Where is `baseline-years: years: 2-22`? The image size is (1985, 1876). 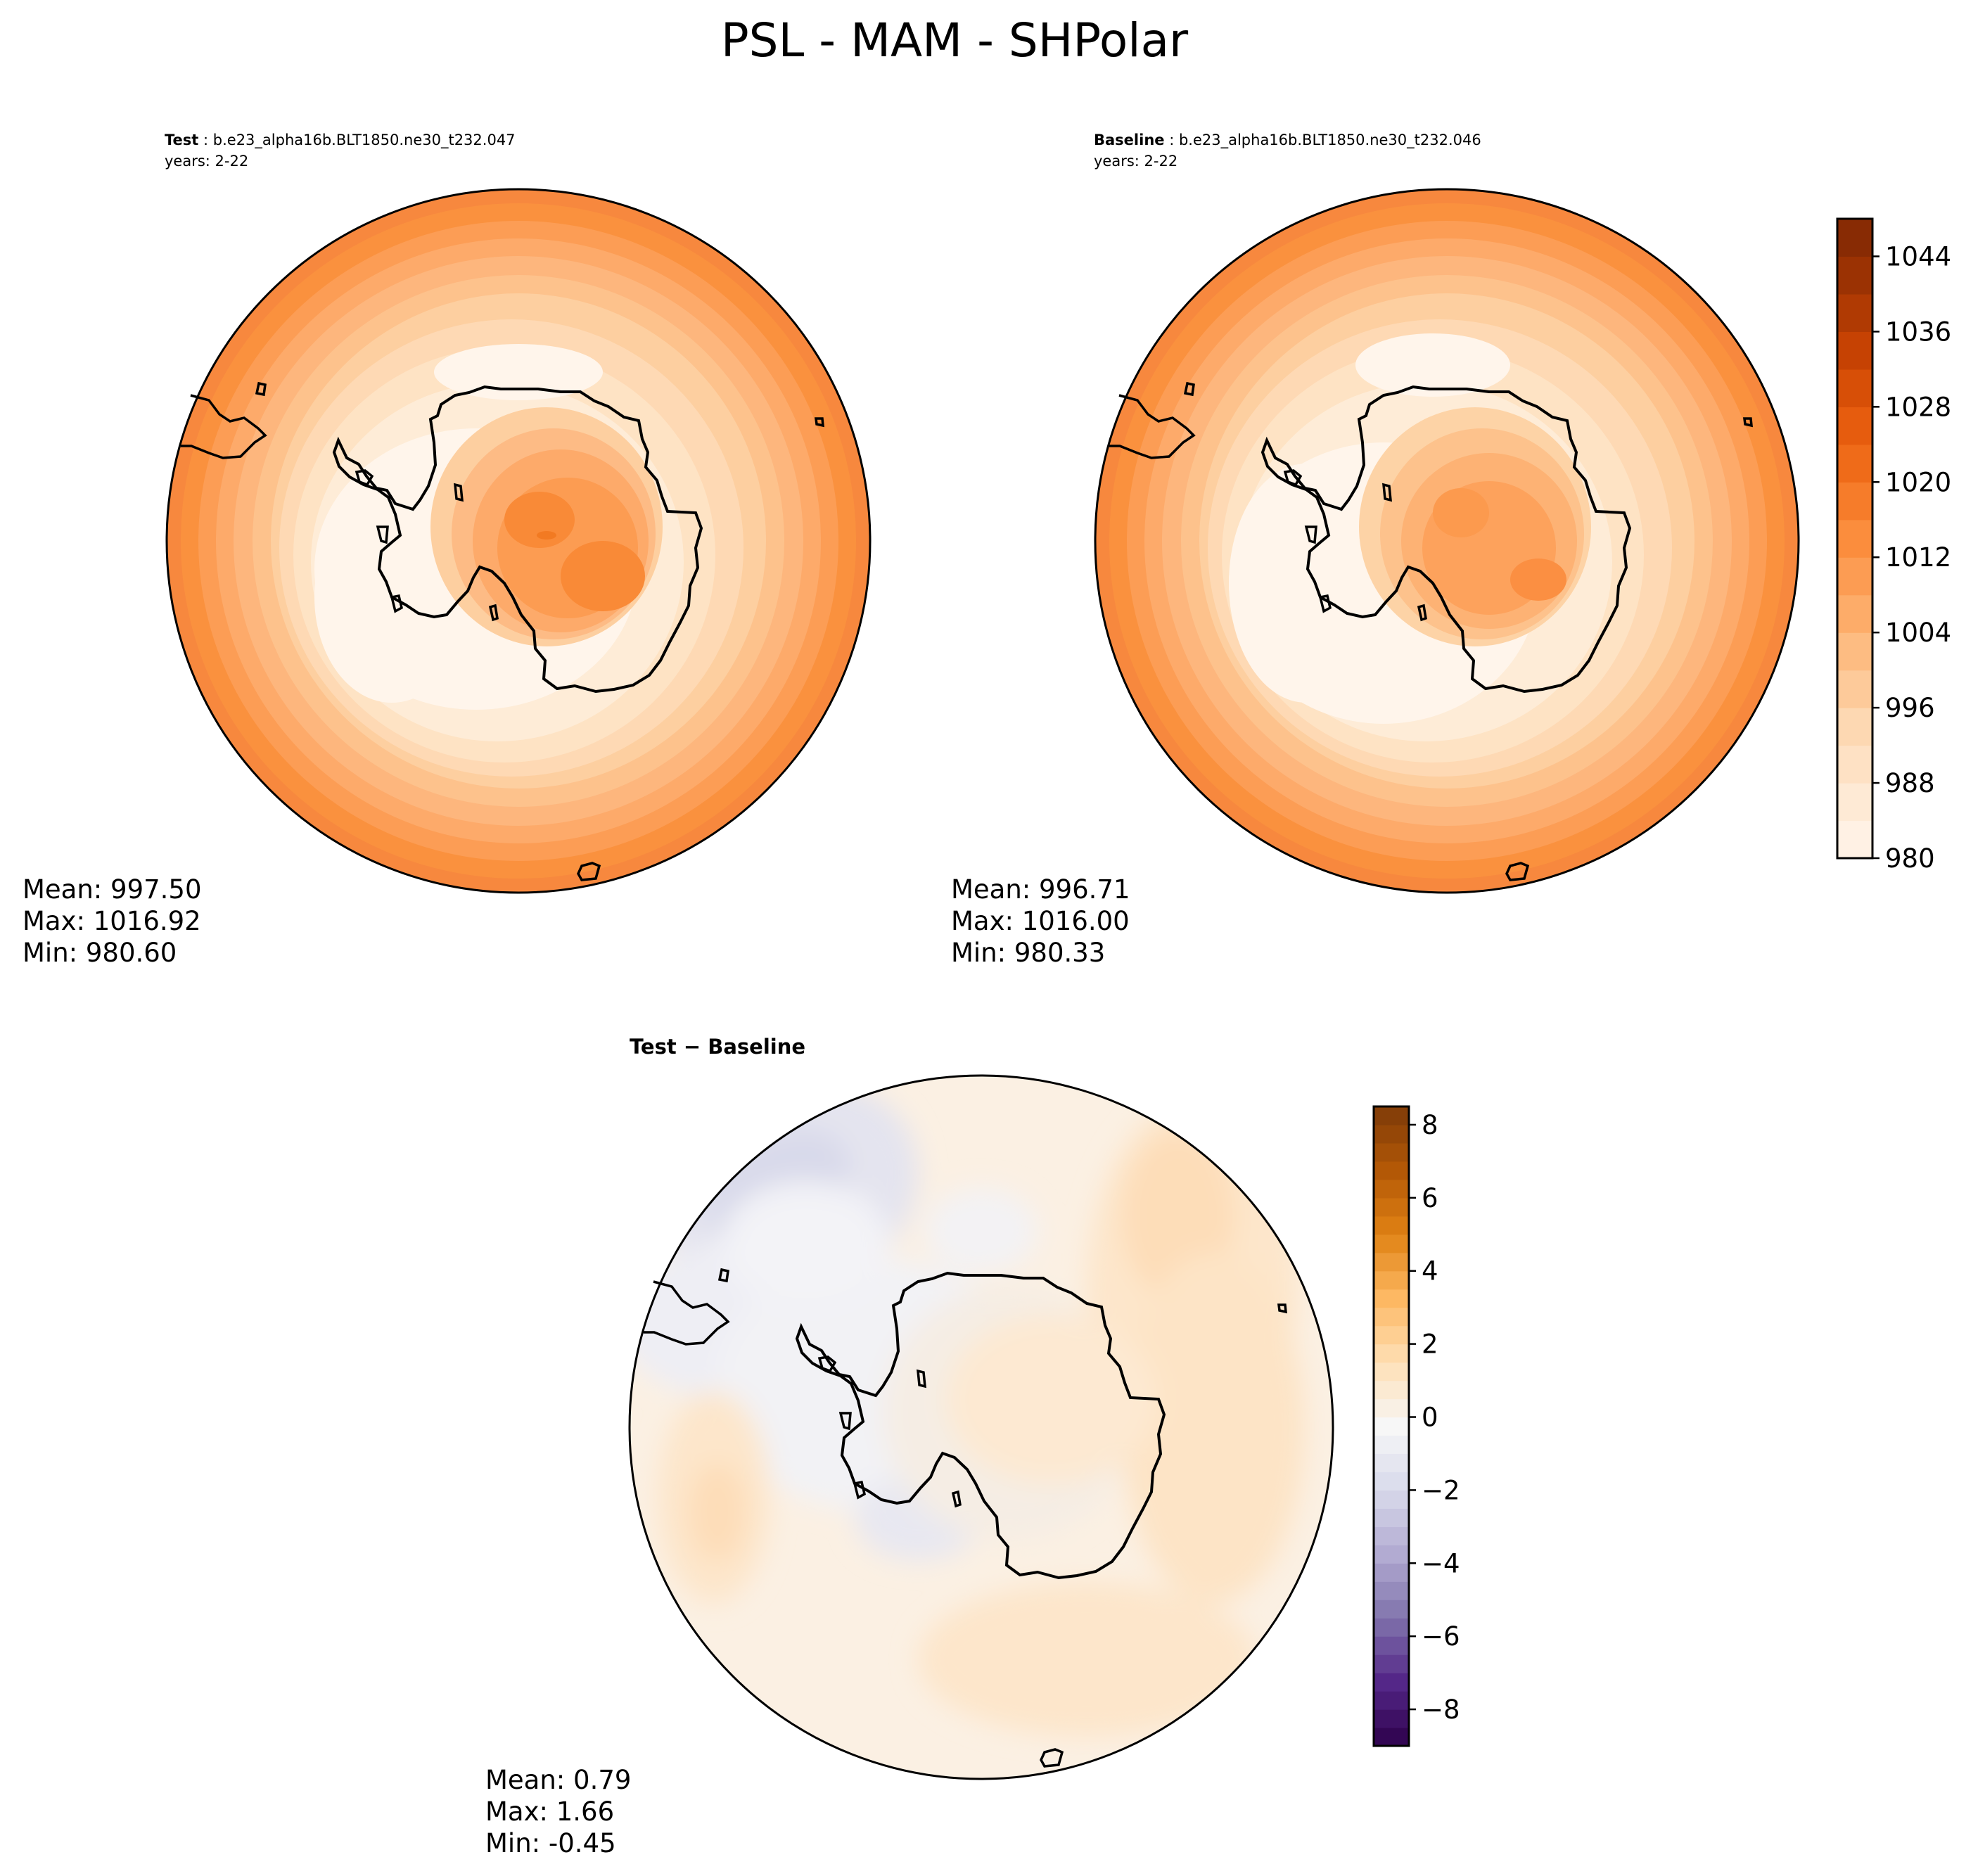 baseline-years: years: 2-22 is located at coordinates (1135, 161).